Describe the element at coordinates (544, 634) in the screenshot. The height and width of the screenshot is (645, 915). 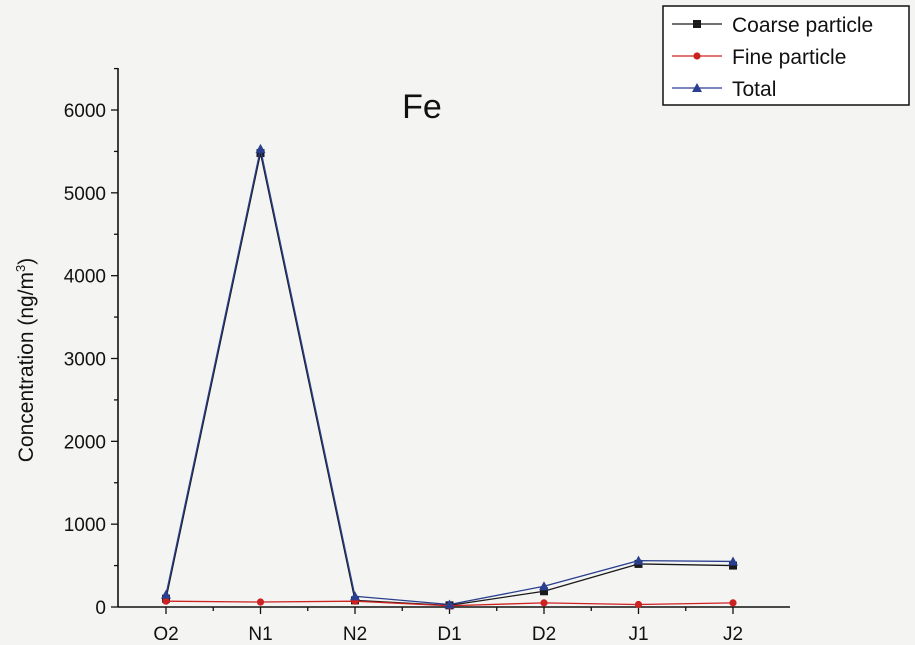
I see `x-tick-label: D2` at that location.